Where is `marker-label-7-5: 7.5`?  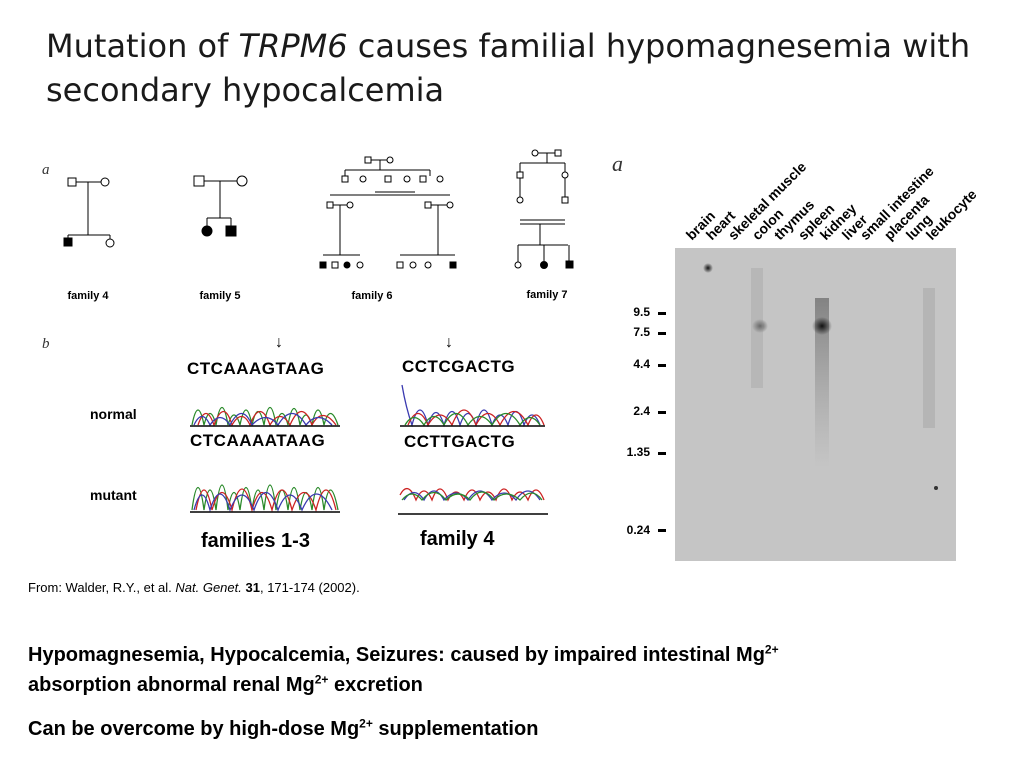 marker-label-7-5: 7.5 is located at coordinates (641, 332).